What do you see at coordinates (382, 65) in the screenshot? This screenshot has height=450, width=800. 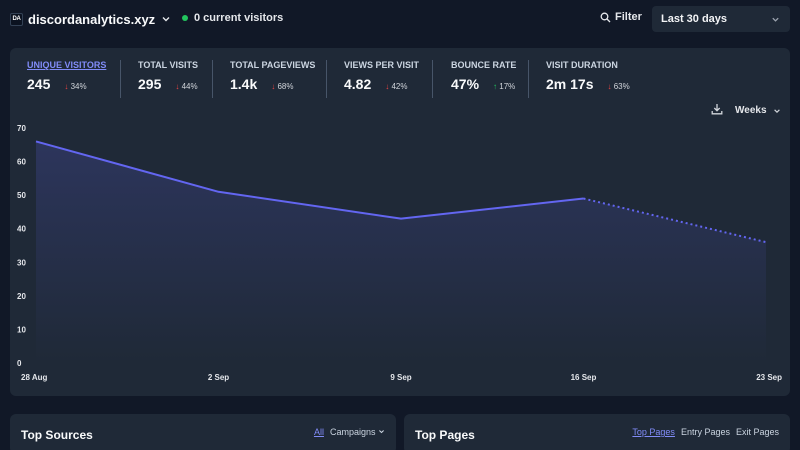 I see `stat-label: VIEWS PER VISIT` at bounding box center [382, 65].